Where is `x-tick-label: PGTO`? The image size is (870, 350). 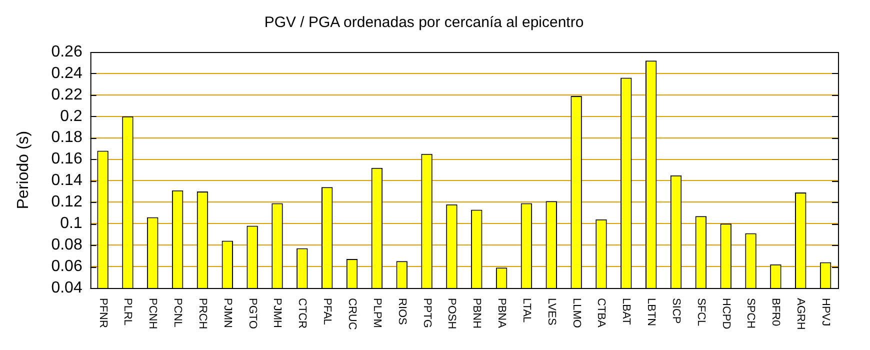
x-tick-label: PGTO is located at coordinates (252, 314).